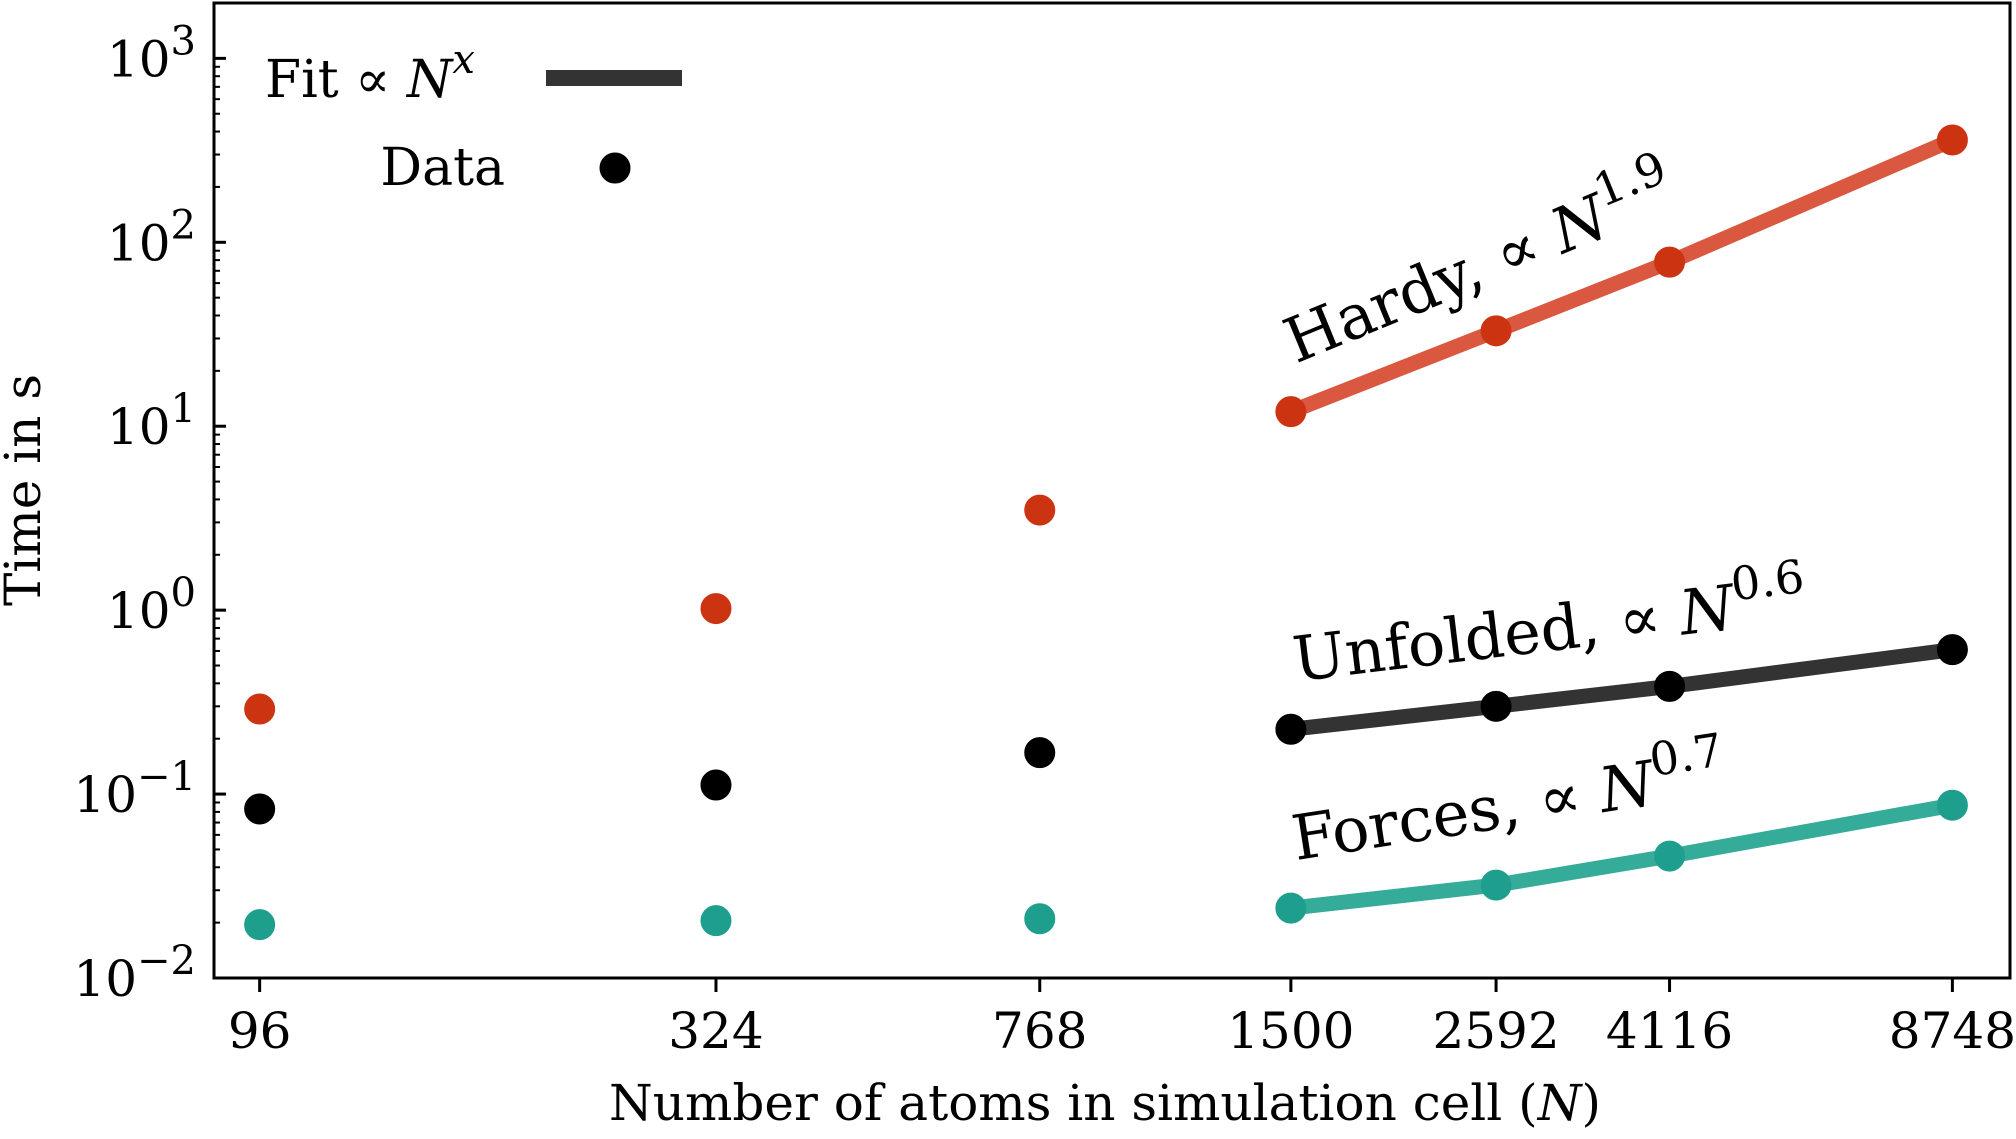 The height and width of the screenshot is (1139, 2016). Describe the element at coordinates (1105, 1103) in the screenshot. I see `x-axis-title: Number of atoms in simulation cell (N)` at that location.